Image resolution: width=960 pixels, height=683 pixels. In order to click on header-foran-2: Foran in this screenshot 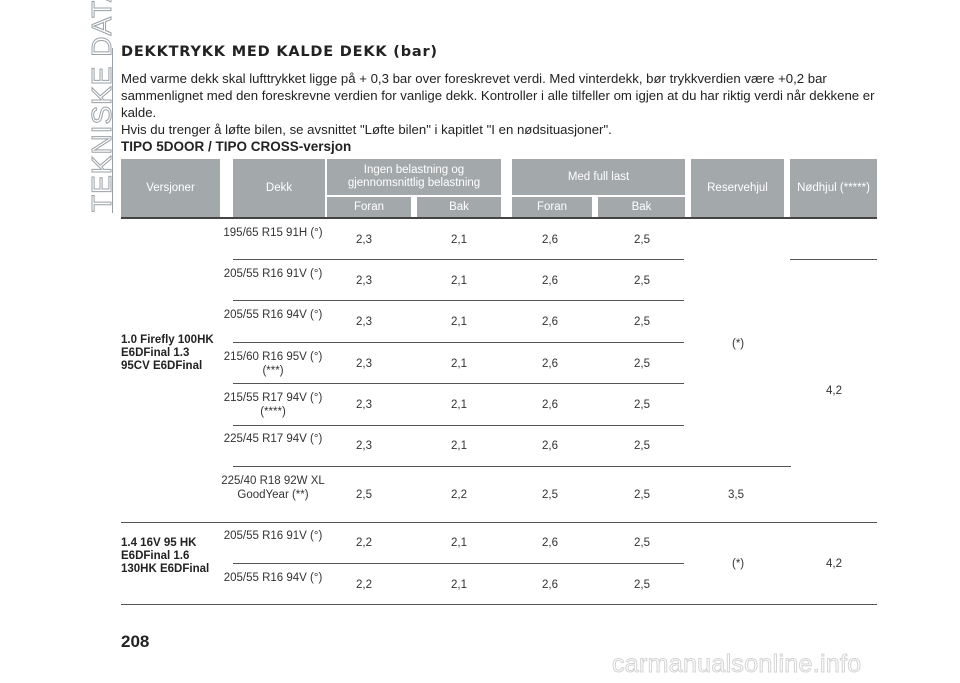, I will do `click(552, 207)`.